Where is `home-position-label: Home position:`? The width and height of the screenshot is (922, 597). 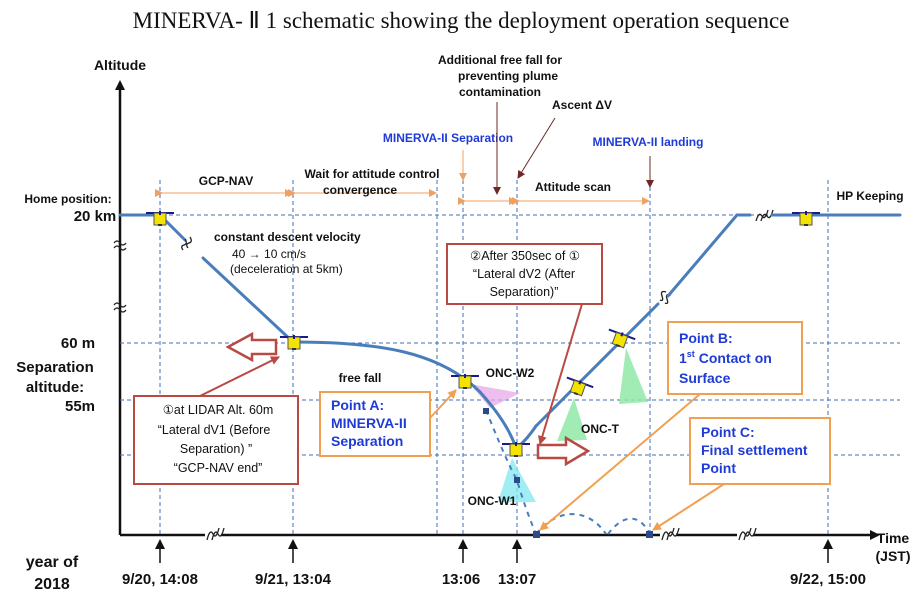 home-position-label: Home position: is located at coordinates (67, 199).